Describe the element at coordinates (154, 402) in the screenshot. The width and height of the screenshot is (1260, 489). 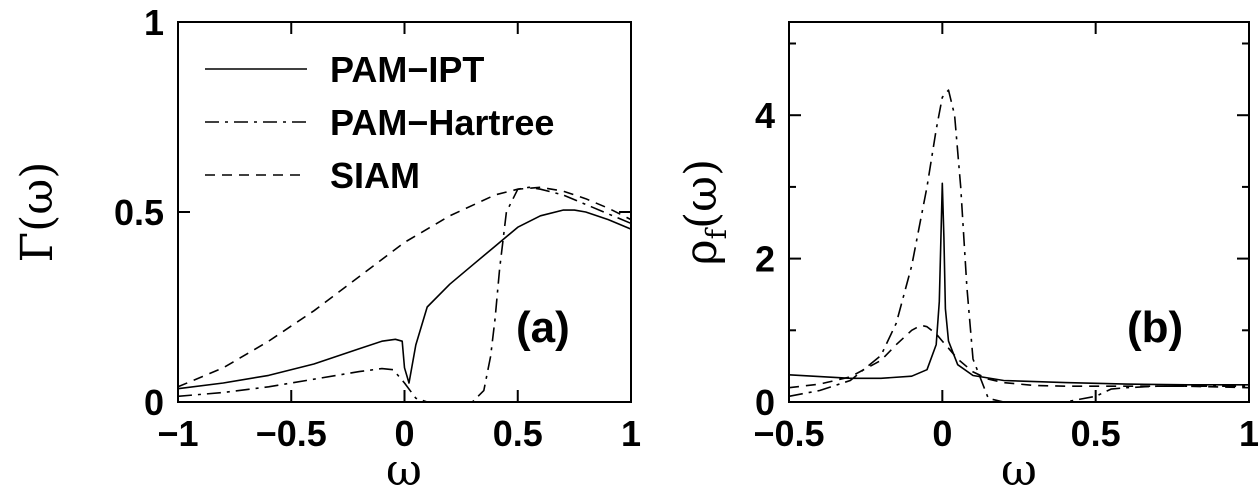
I see `y-tick-label-a-0: 0` at that location.